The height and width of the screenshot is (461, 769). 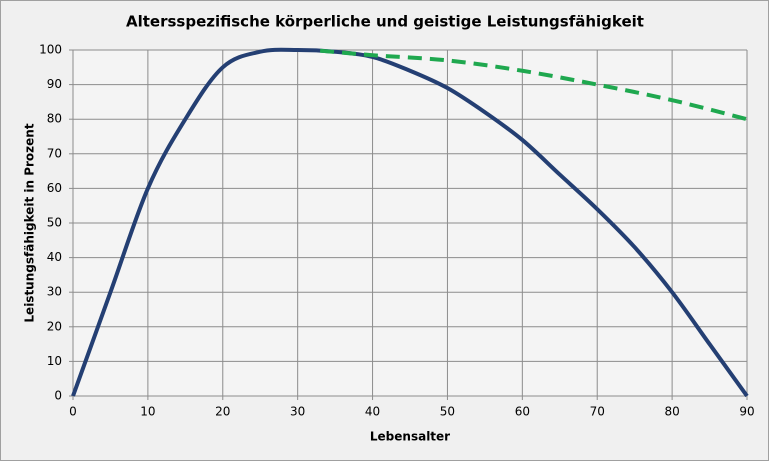 What do you see at coordinates (54, 223) in the screenshot?
I see `y-tick-label: 50` at bounding box center [54, 223].